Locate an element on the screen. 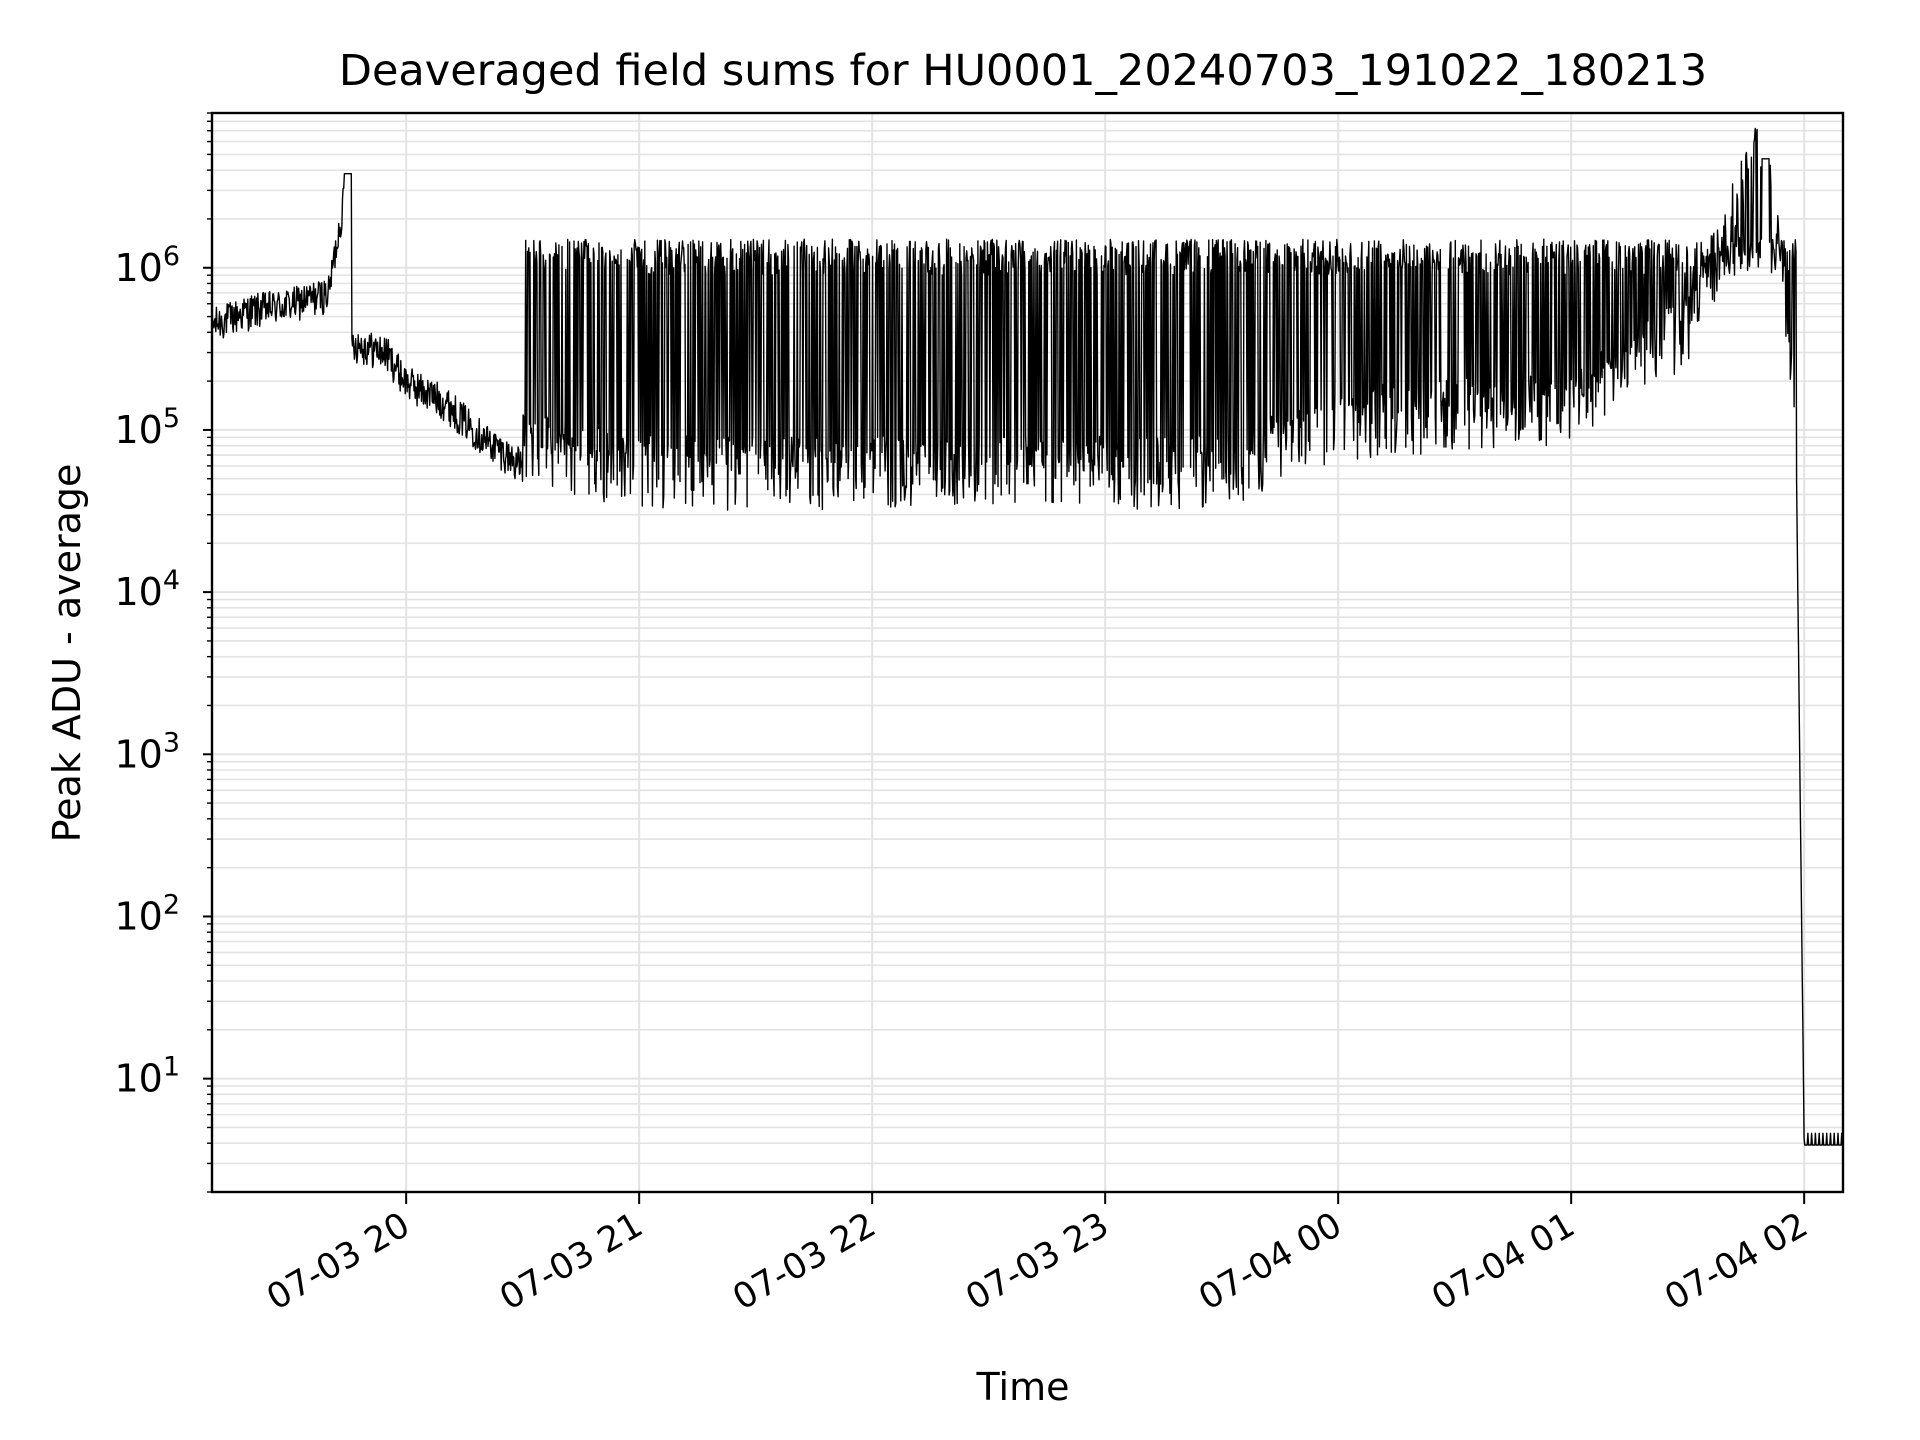  y-tick-label: 101 is located at coordinates (147, 1076).